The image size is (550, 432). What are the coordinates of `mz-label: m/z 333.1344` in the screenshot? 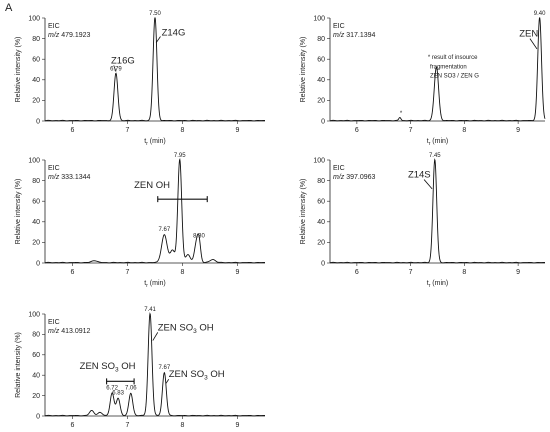 It's located at (69, 177).